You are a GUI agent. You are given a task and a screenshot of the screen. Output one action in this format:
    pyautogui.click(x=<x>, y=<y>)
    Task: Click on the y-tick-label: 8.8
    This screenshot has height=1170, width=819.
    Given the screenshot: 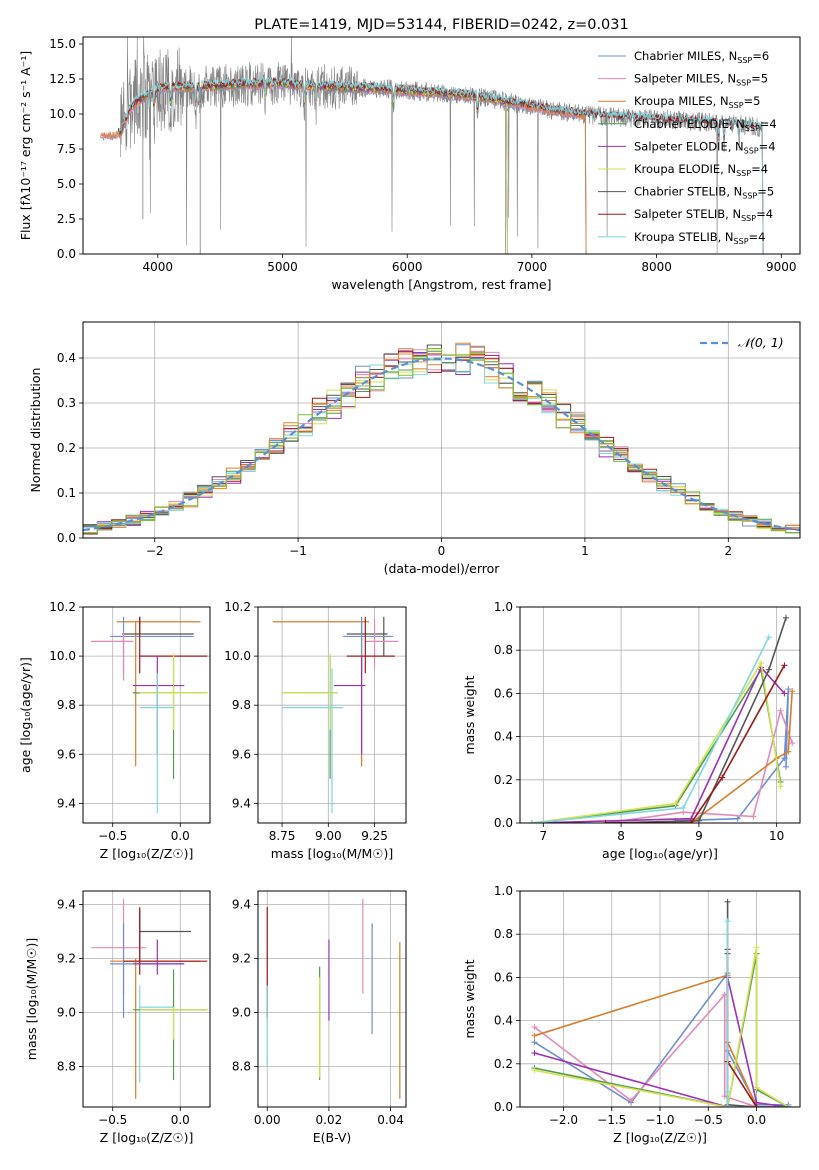 What is the action you would take?
    pyautogui.click(x=66, y=1067)
    